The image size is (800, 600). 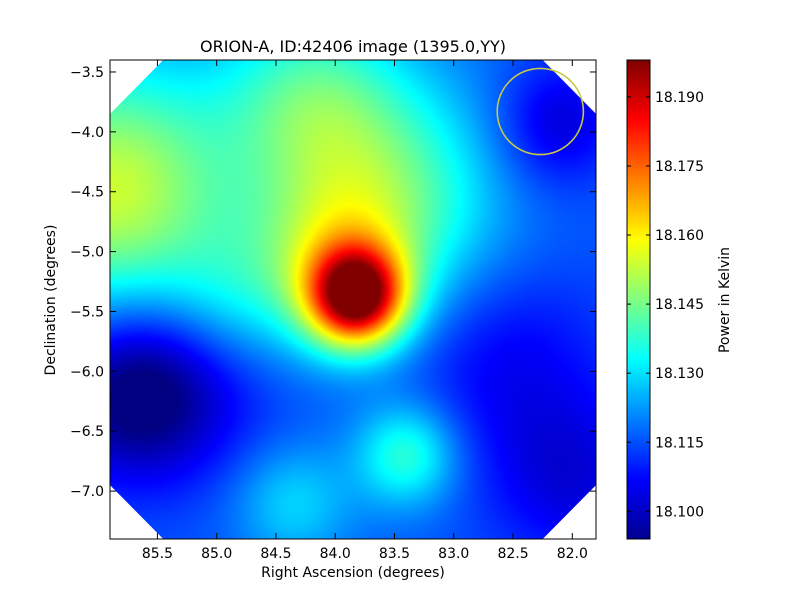 What do you see at coordinates (679, 443) in the screenshot?
I see `colorbar-tick-label: 18.115` at bounding box center [679, 443].